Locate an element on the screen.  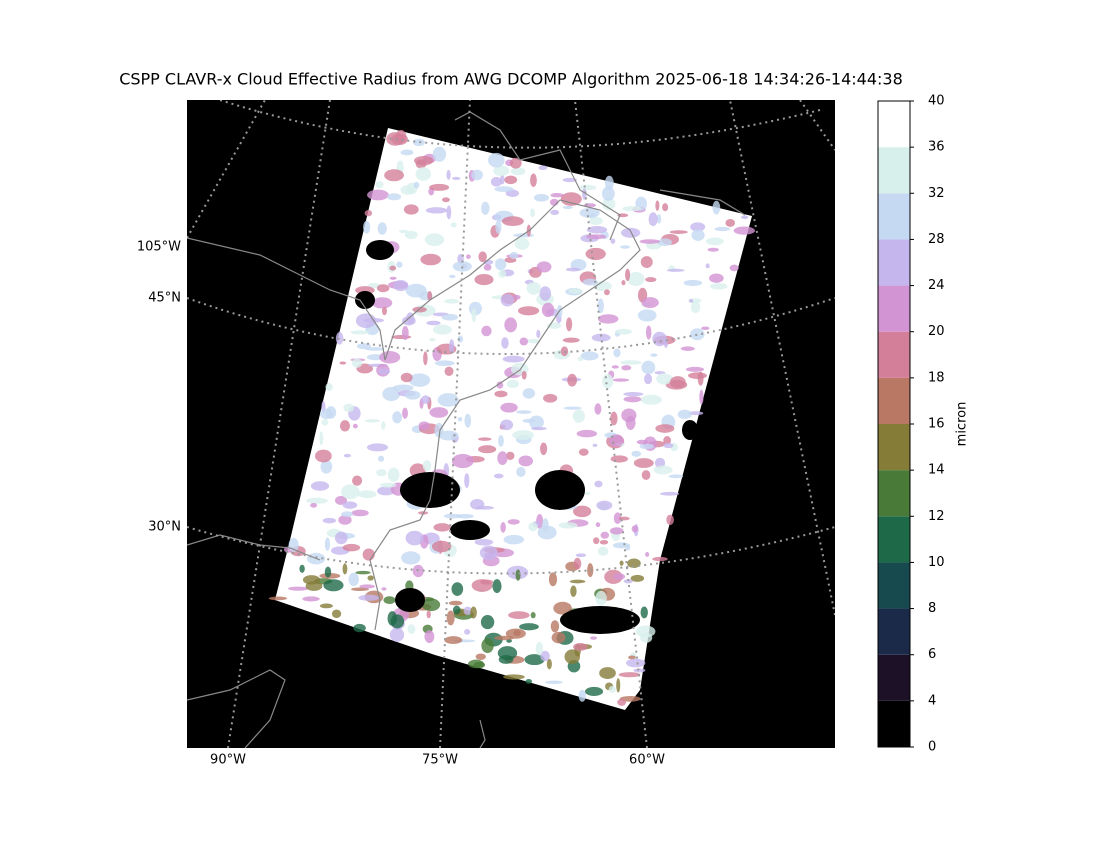
colorbar-tick-label: 10 is located at coordinates (936, 562).